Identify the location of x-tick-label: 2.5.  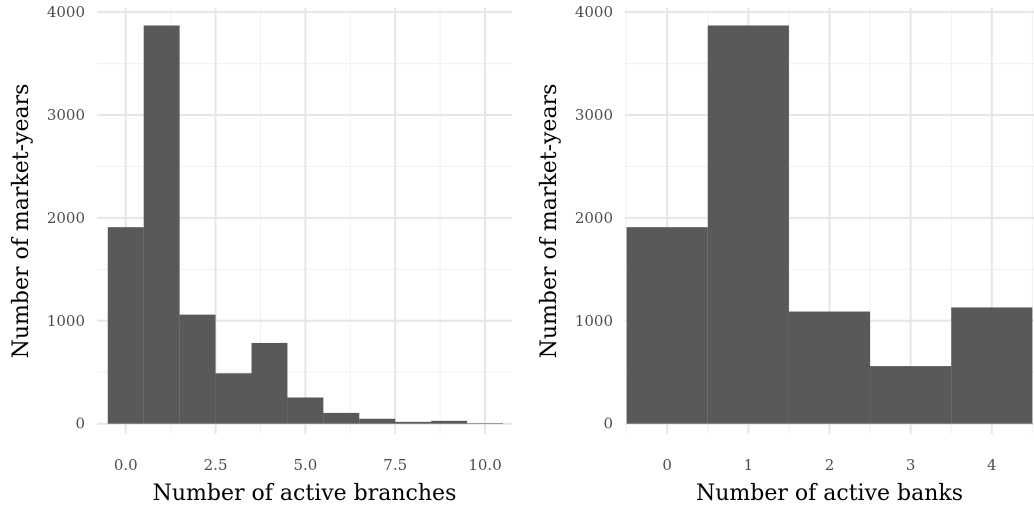
(216, 465).